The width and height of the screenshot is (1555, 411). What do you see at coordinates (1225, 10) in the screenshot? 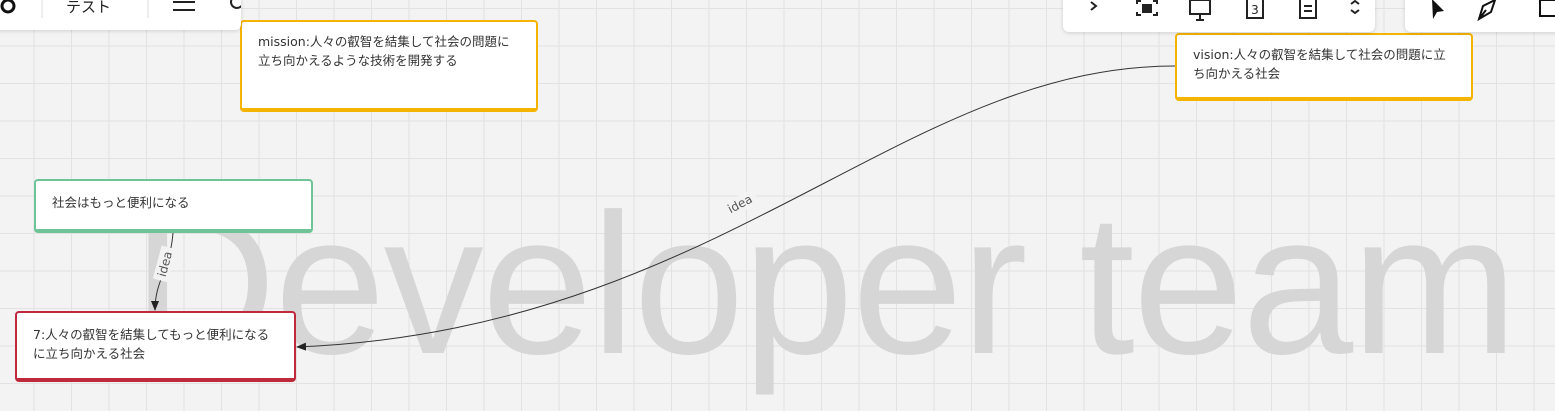
I see `toolbar-icons: 3` at bounding box center [1225, 10].